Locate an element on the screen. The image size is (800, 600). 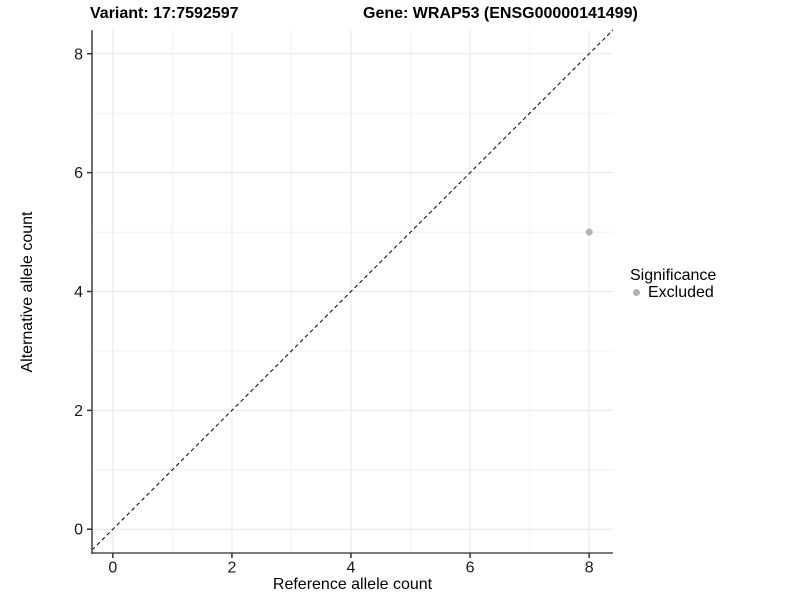
y-tick-label: 6 is located at coordinates (78, 173).